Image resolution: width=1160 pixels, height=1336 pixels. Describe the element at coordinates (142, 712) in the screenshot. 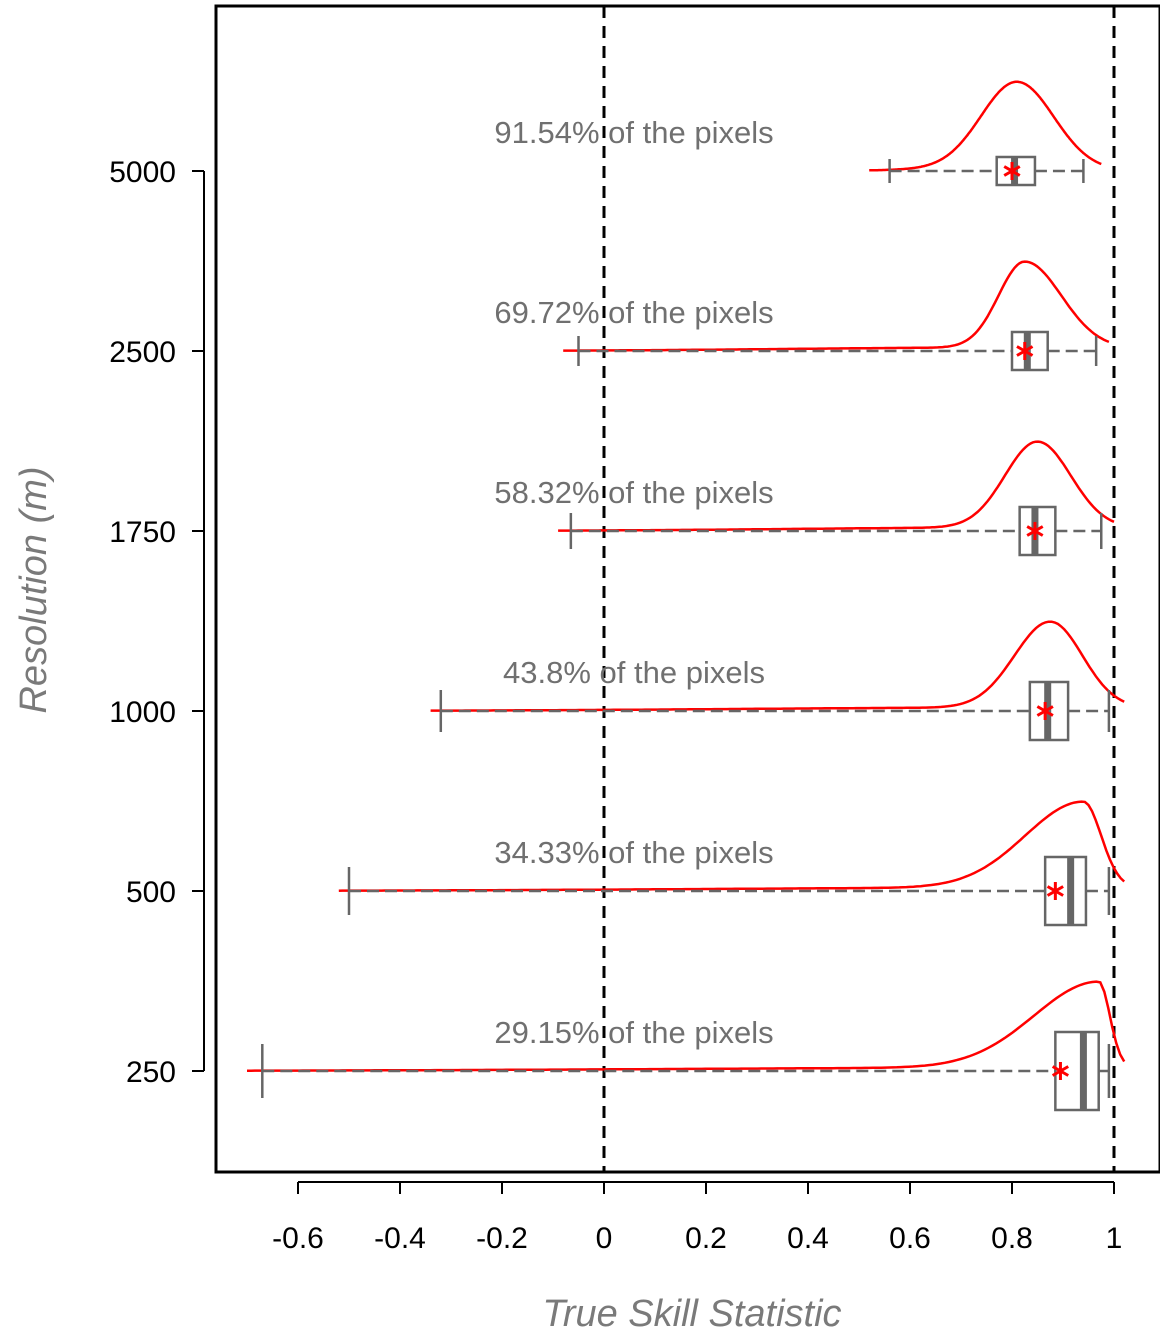

I see `y-tick-label: 1000` at that location.